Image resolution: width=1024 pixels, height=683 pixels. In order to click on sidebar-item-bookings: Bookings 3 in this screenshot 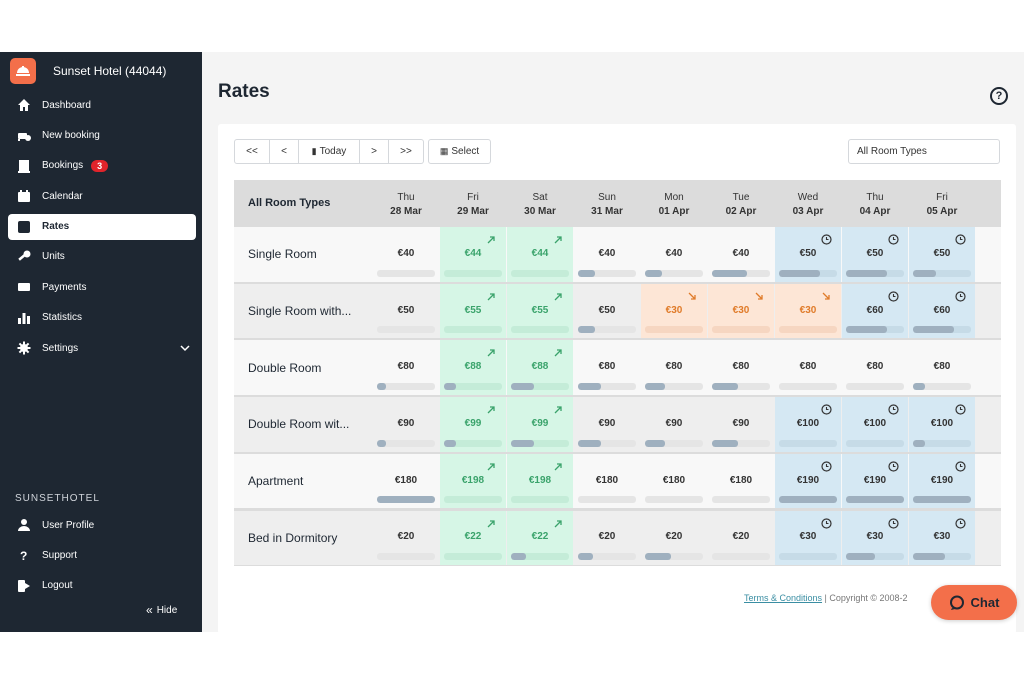, I will do `click(102, 166)`.